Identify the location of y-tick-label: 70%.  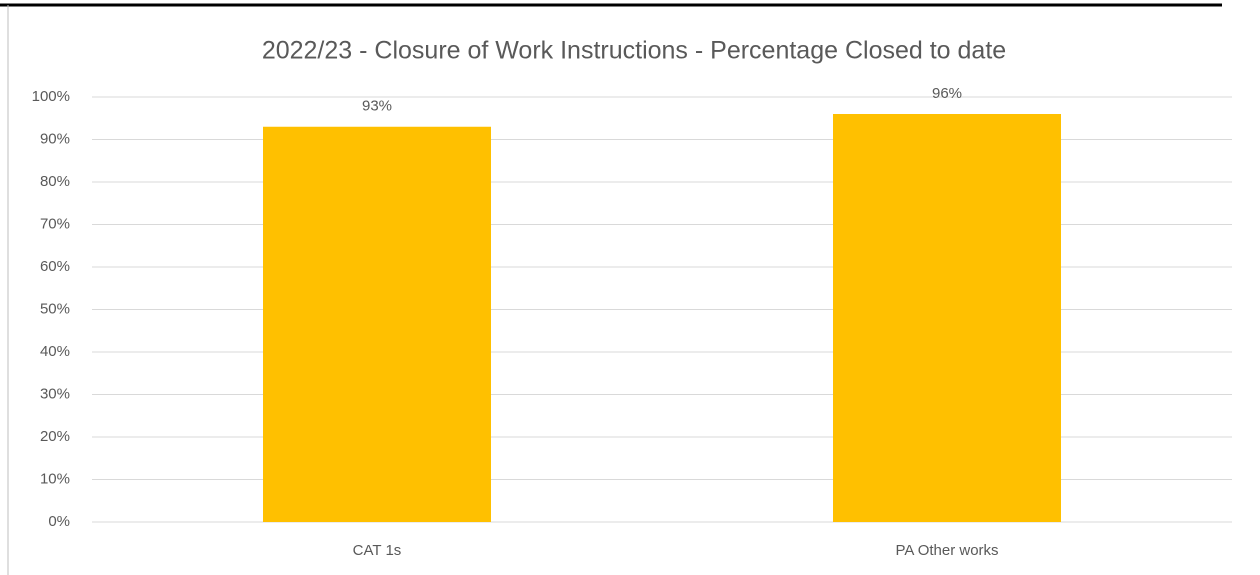
(55, 223).